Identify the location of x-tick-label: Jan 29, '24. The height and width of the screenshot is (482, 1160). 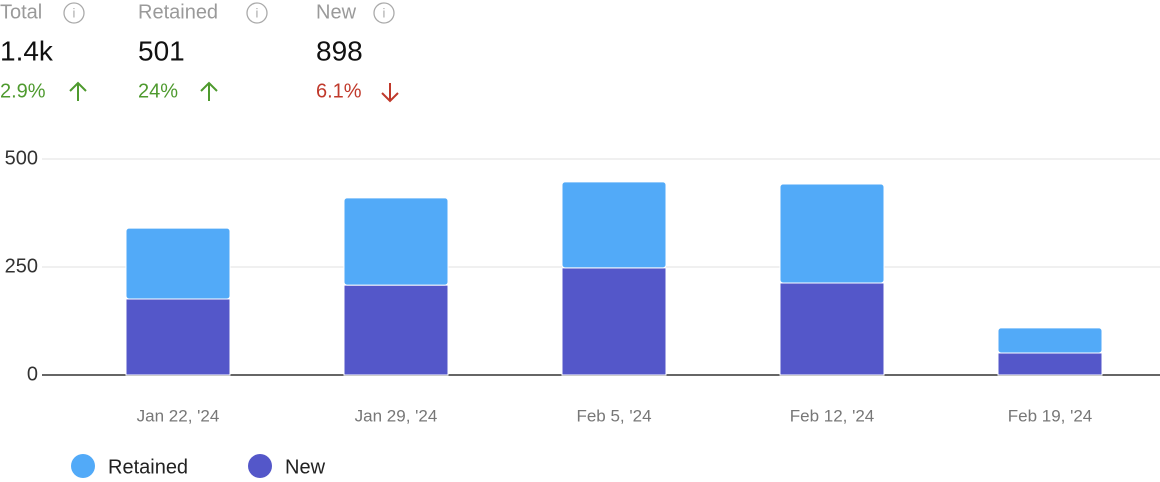
(396, 415).